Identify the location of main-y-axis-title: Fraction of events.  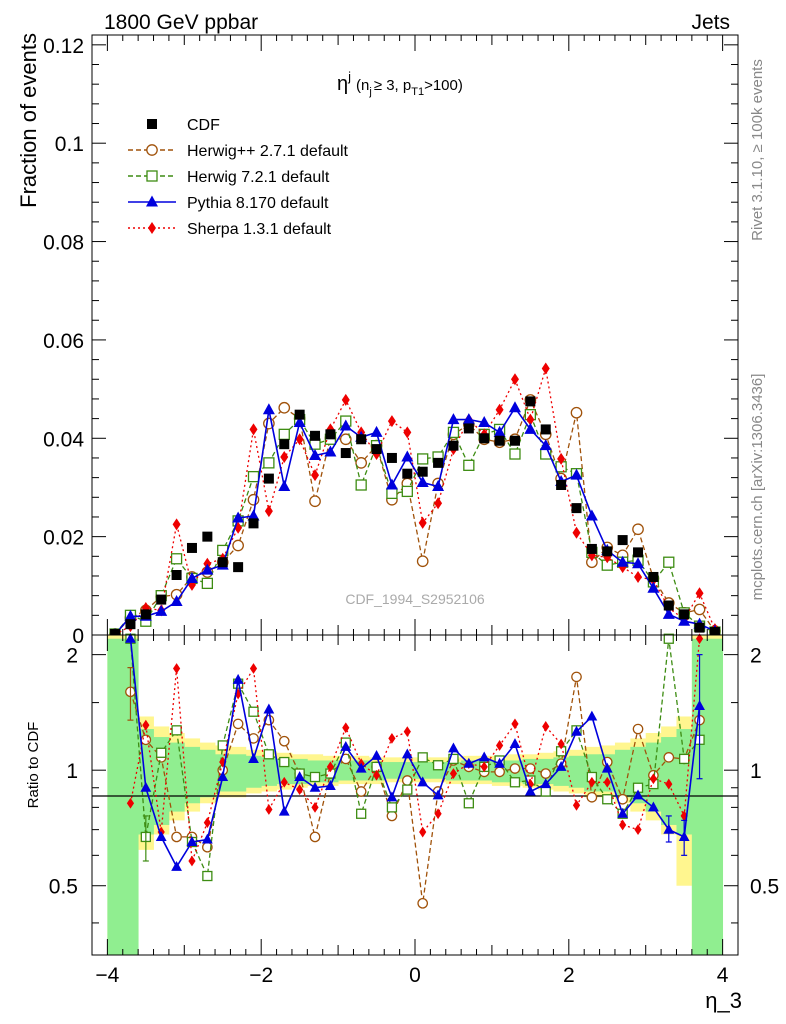
(28, 120).